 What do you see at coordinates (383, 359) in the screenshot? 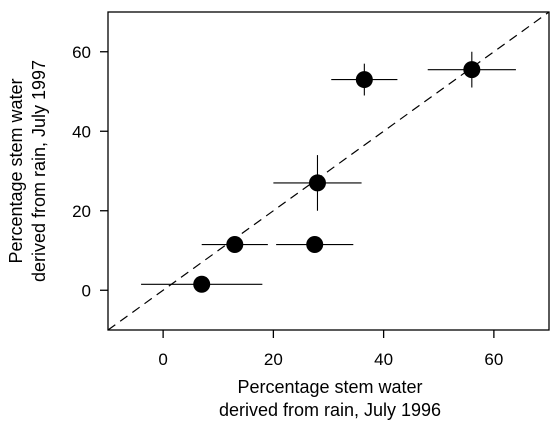
I see `x-tick-label: 40` at bounding box center [383, 359].